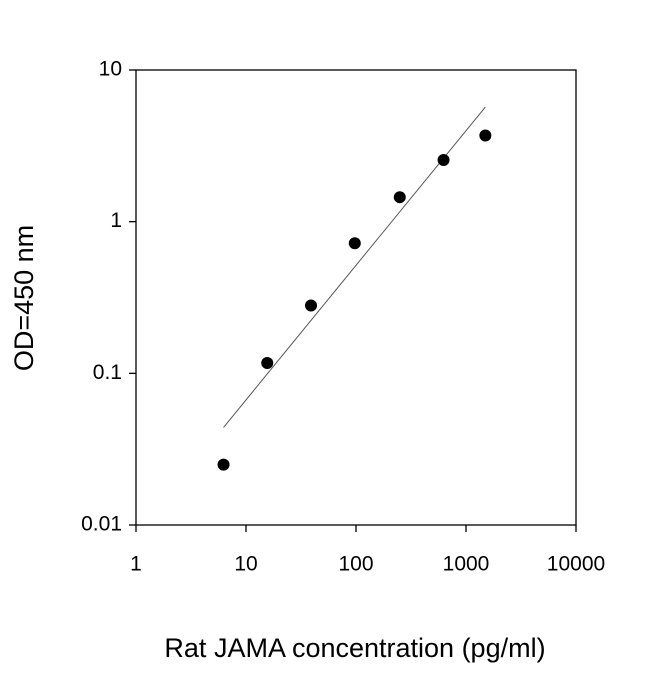  I want to click on y-axis-label: OD=450 nm, so click(24, 298).